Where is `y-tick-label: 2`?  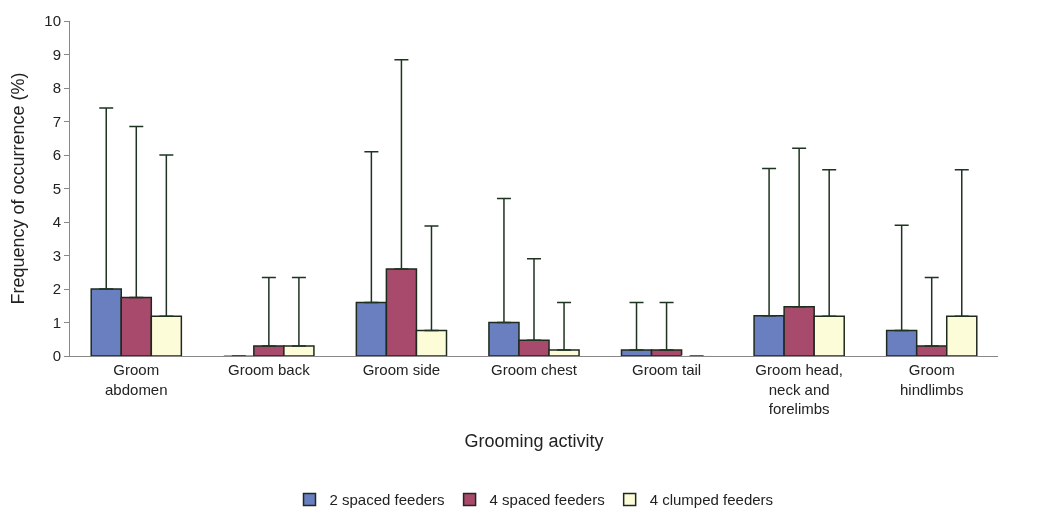 y-tick-label: 2 is located at coordinates (56, 289).